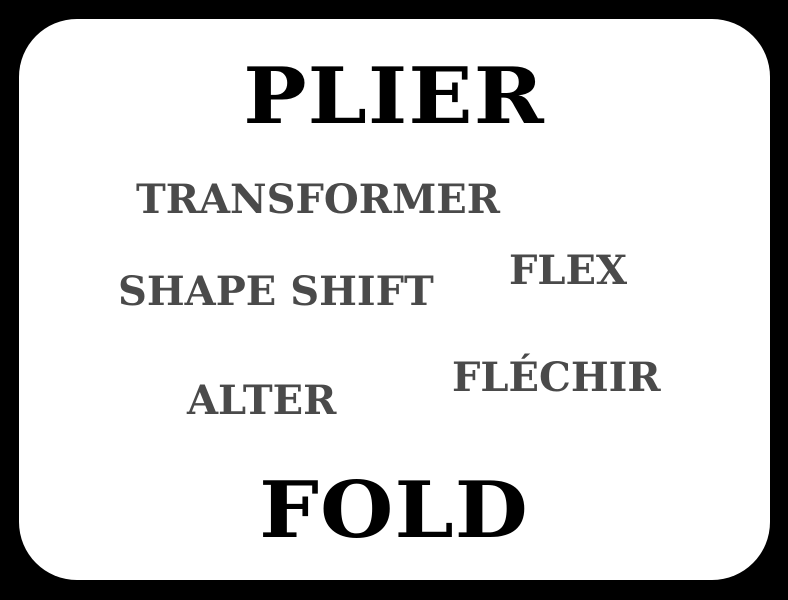  Describe the element at coordinates (568, 270) in the screenshot. I see `related-word-flex: FLEX` at that location.